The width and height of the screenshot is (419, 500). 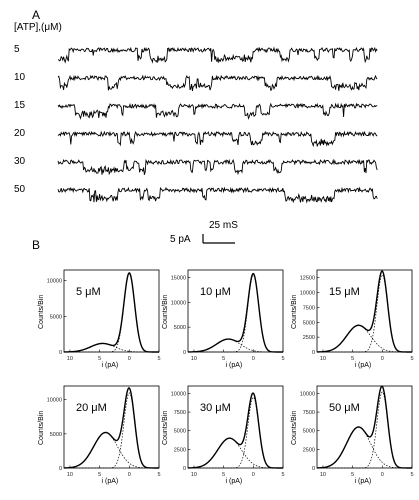 What do you see at coordinates (223, 225) in the screenshot?
I see `scale-bar-time-label: 25 mS` at bounding box center [223, 225].